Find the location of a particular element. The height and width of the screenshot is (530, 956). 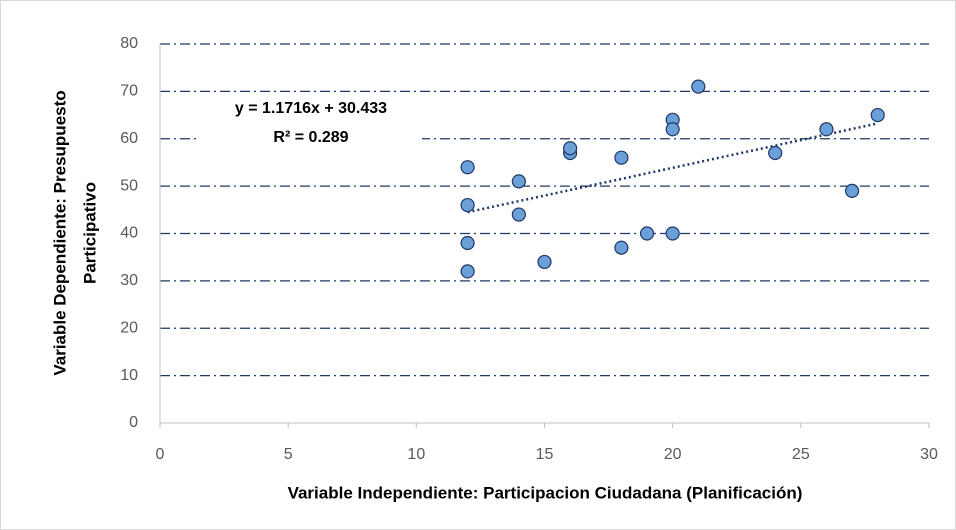

y-tick-label: 80 is located at coordinates (129, 43).